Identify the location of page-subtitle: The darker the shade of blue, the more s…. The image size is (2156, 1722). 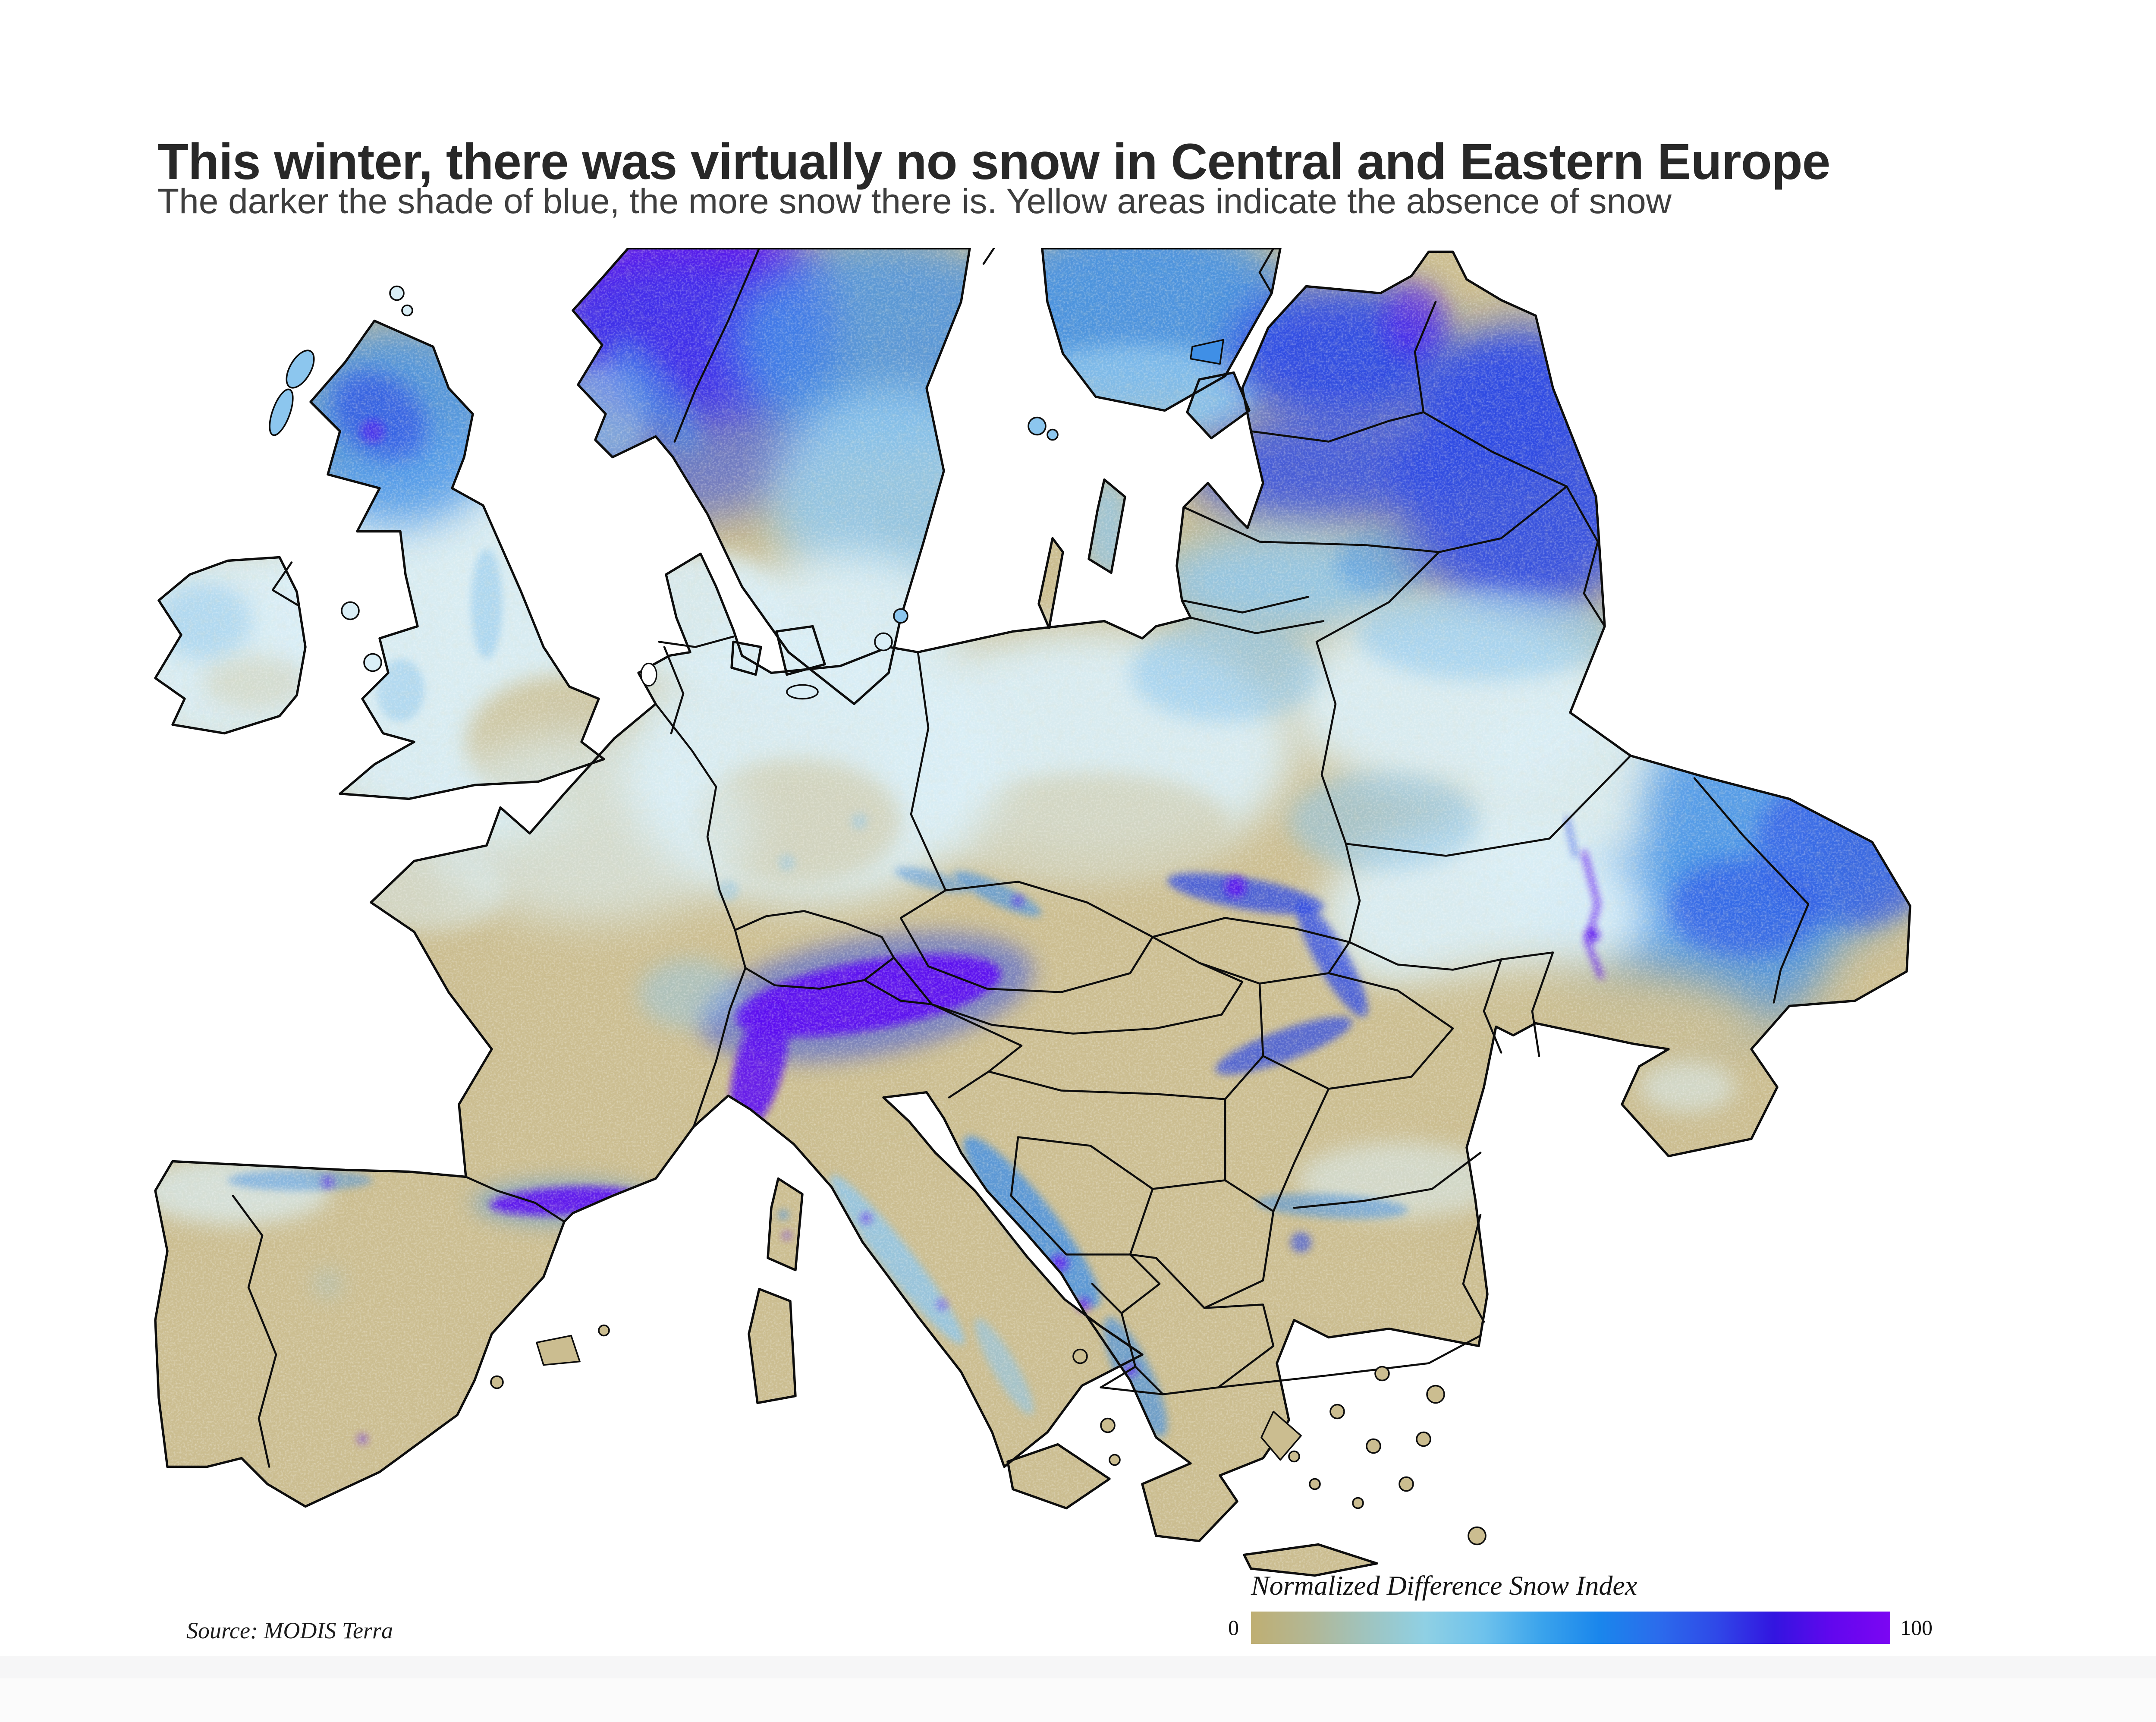
(915, 201).